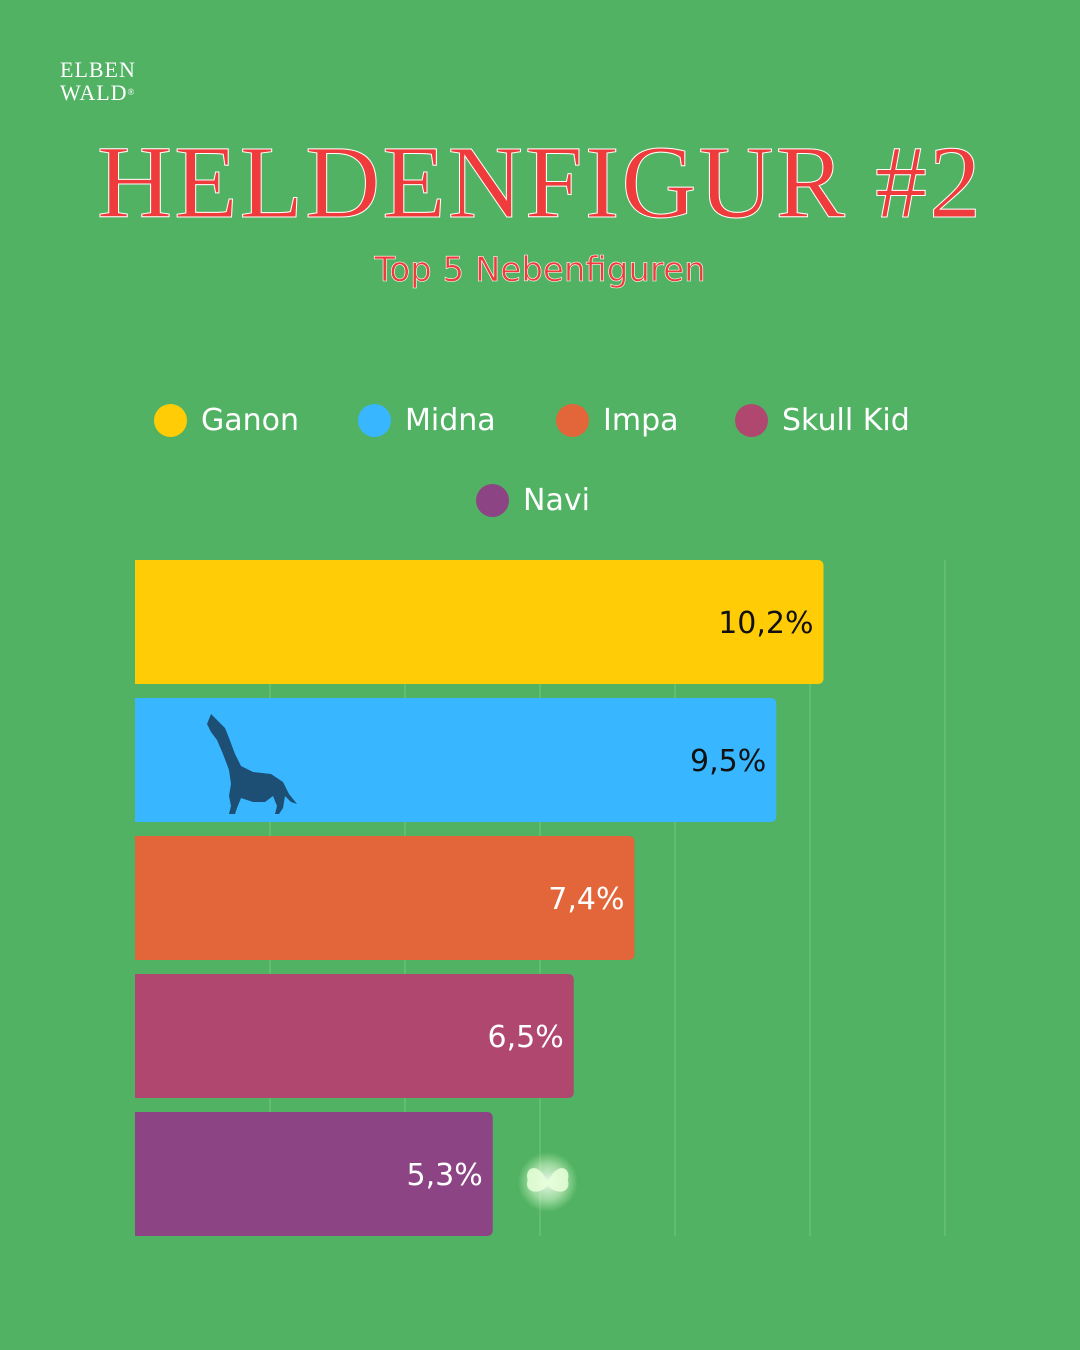  Describe the element at coordinates (98, 69) in the screenshot. I see `brand-line-1: ELBEN` at that location.